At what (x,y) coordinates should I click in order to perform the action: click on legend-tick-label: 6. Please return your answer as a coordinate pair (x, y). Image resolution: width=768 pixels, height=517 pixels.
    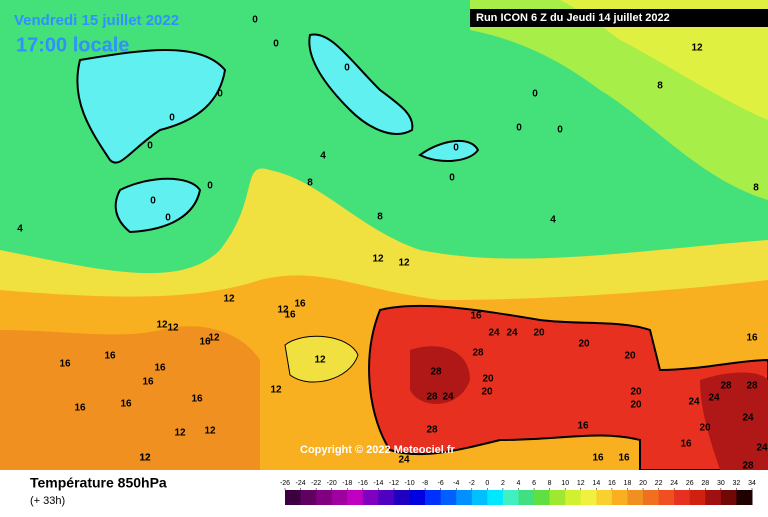
    Looking at the image, I should click on (534, 483).